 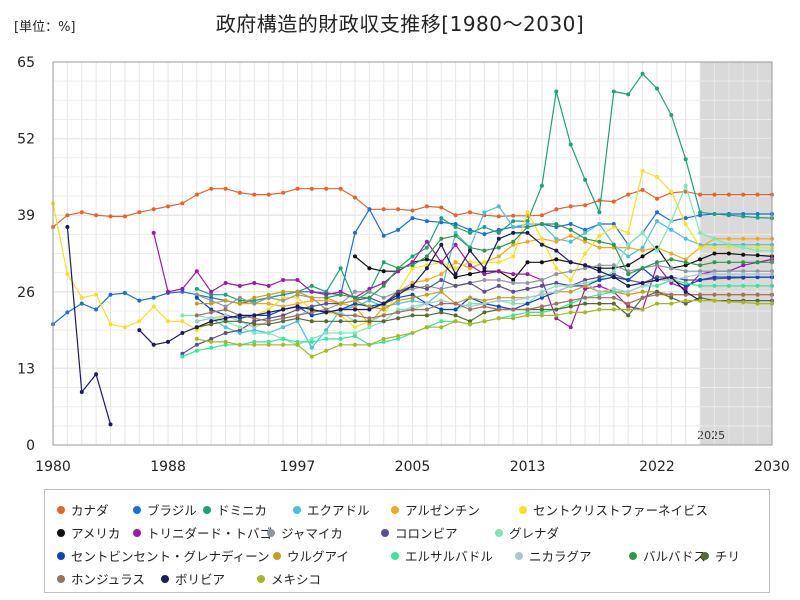 What do you see at coordinates (442, 555) in the screenshot?
I see `legend-item: エルサルバドル` at bounding box center [442, 555].